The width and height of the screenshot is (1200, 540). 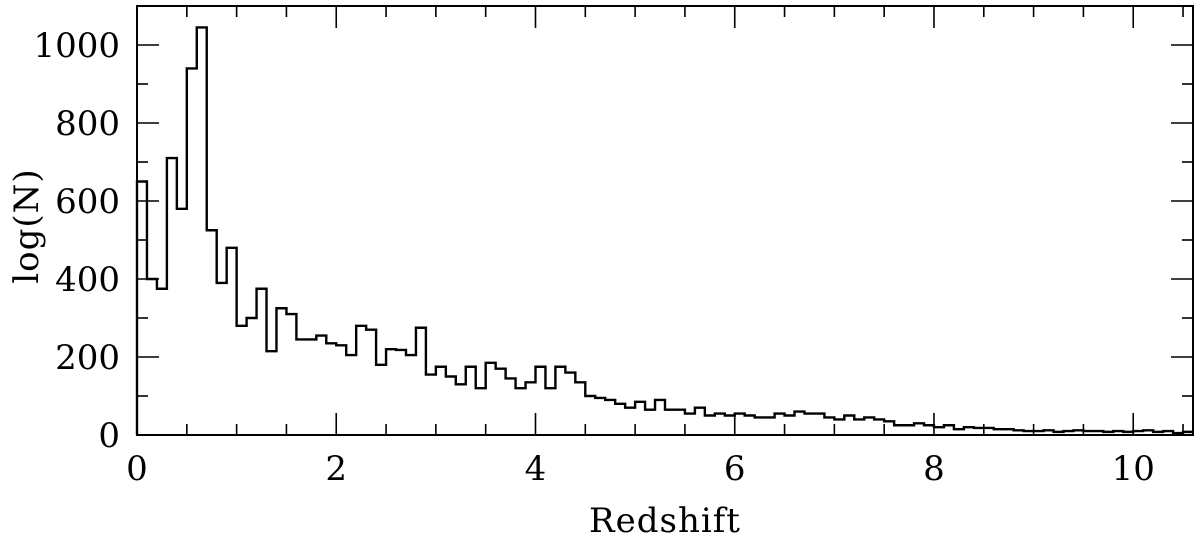 I want to click on y-tick-label: 1000, so click(x=76, y=46).